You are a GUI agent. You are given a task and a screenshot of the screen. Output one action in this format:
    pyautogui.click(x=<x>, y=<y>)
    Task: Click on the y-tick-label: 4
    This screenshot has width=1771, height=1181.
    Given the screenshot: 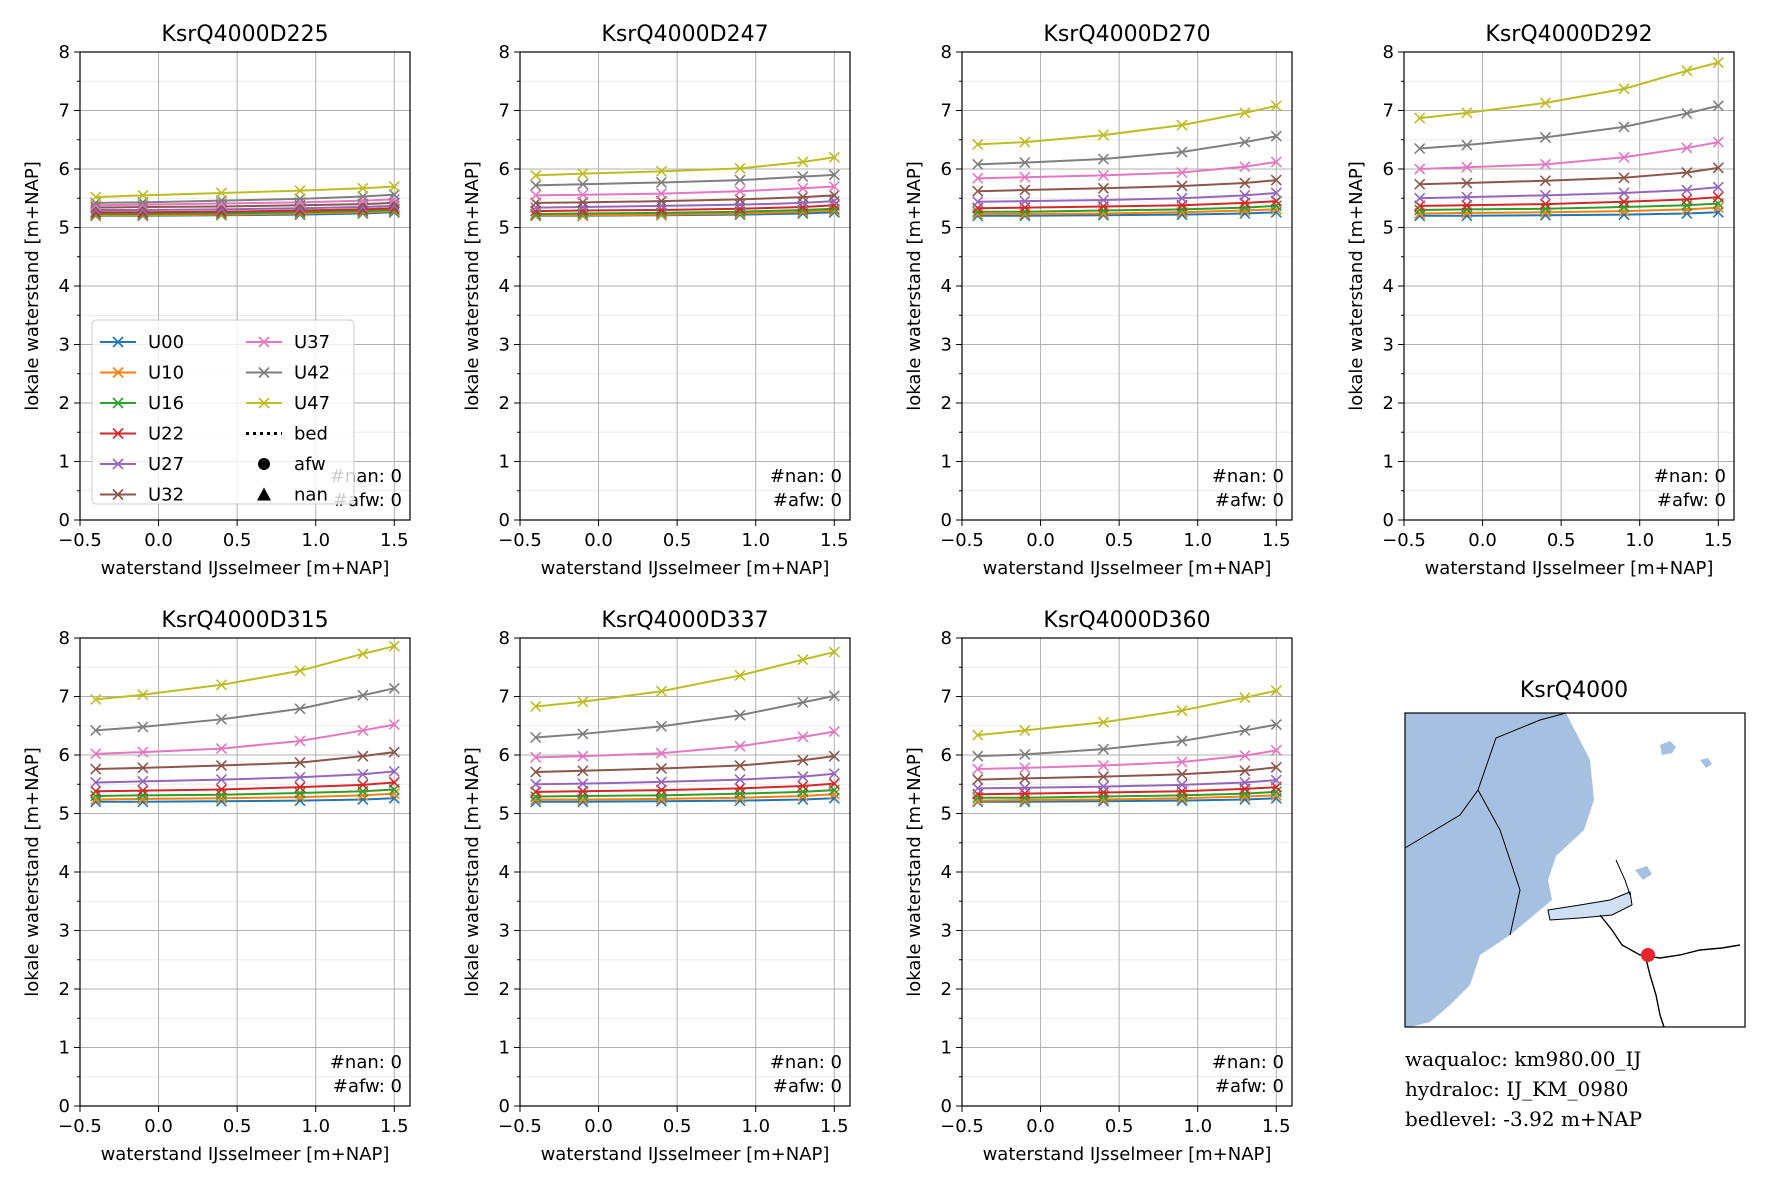 What is the action you would take?
    pyautogui.click(x=1388, y=286)
    